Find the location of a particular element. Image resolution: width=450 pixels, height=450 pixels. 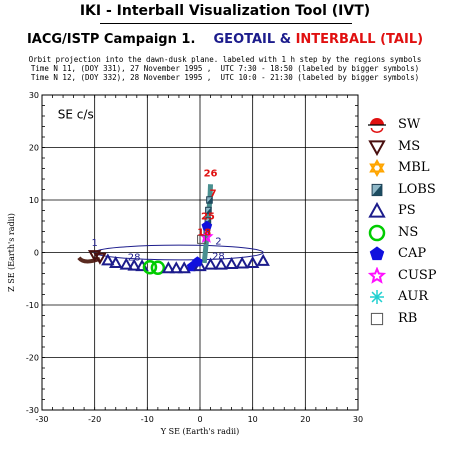

legend-item-lobs: LOBS is located at coordinates (407, 190).